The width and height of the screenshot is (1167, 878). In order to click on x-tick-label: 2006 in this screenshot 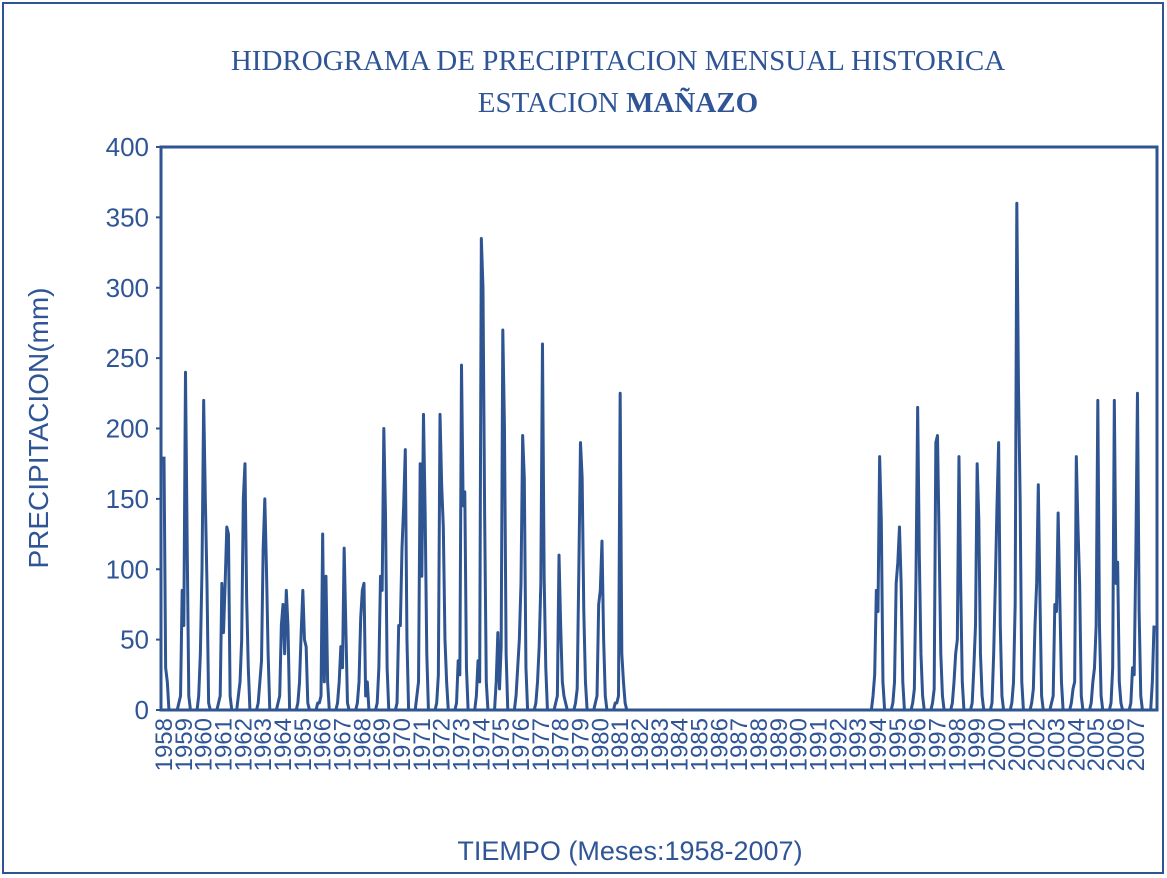, I will do `click(1116, 744)`.